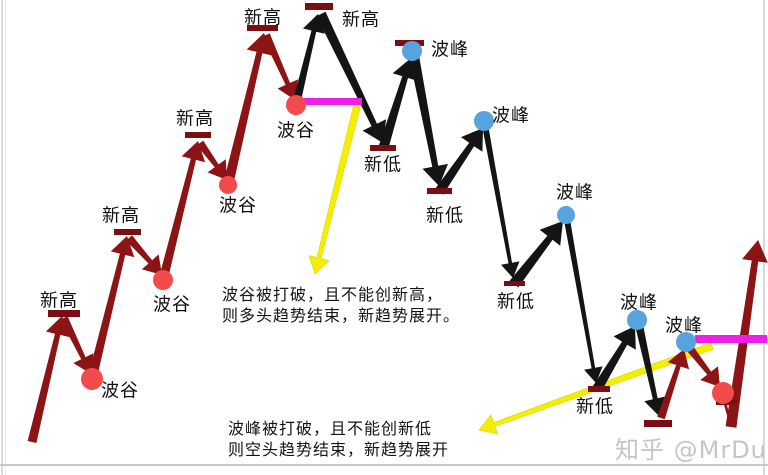 This screenshot has width=768, height=475. What do you see at coordinates (341, 315) in the screenshot?
I see `annotation-line: 则多头趋势结束，新趋势展开。` at bounding box center [341, 315].